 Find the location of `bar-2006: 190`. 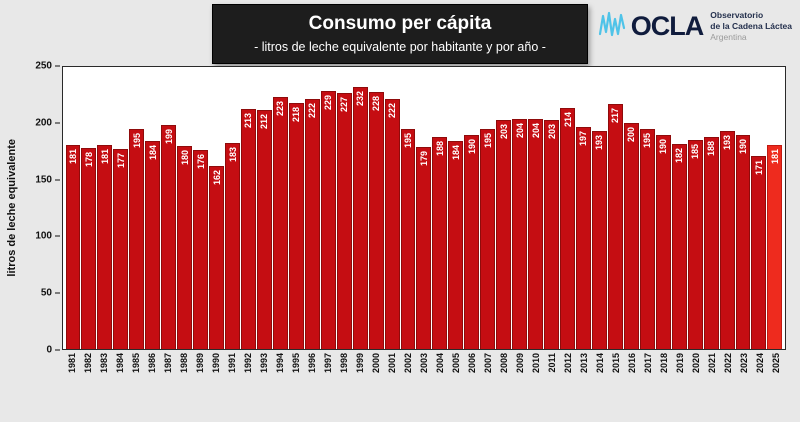

bar-2006: 190 is located at coordinates (472, 241).